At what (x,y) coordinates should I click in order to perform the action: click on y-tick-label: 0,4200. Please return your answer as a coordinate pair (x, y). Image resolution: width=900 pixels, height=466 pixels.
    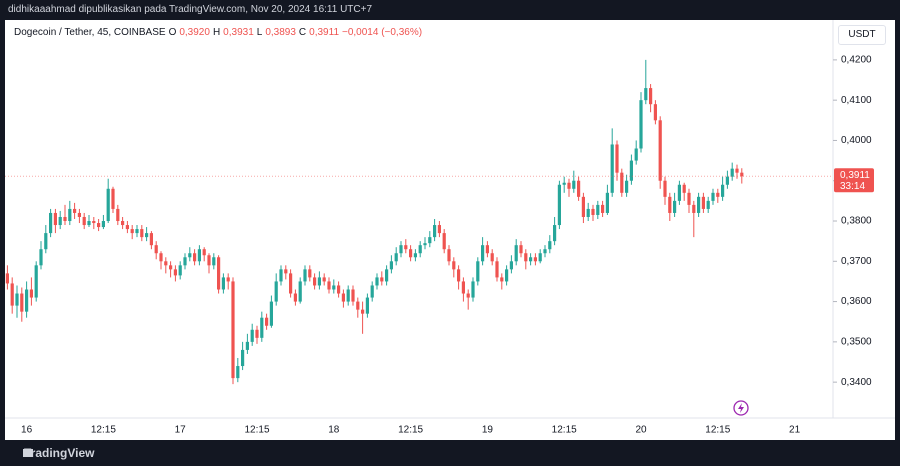
    Looking at the image, I should click on (856, 60).